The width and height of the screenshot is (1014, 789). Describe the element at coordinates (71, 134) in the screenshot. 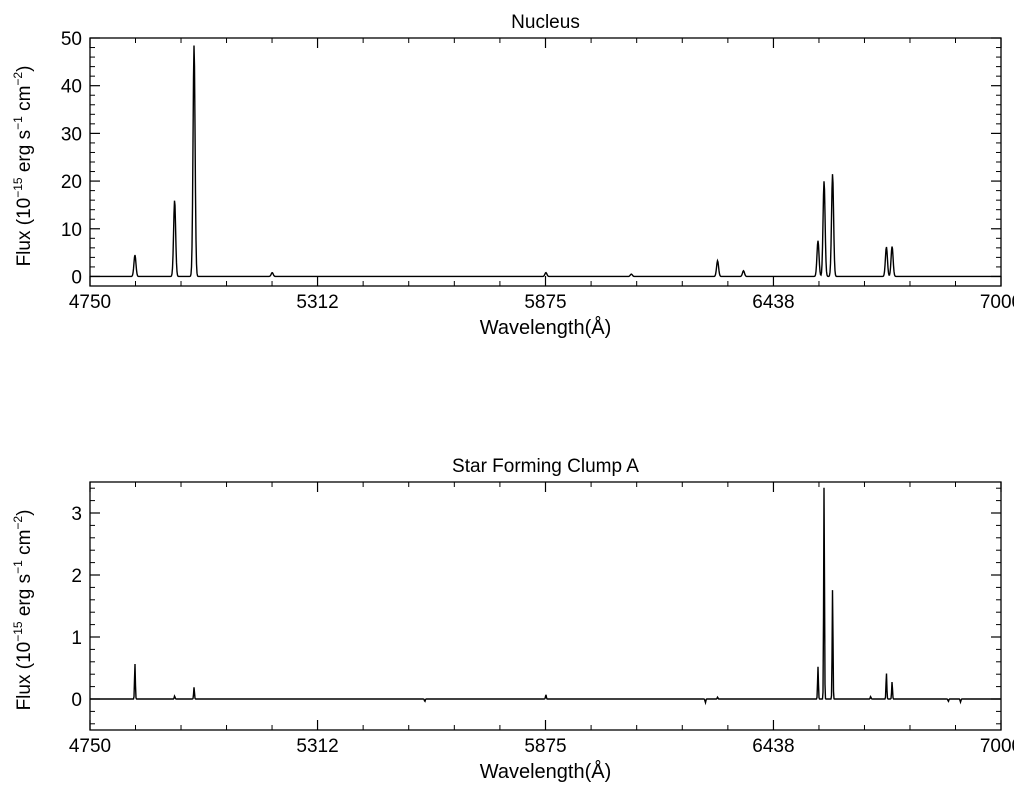

I see `y-tick-label: 30` at that location.